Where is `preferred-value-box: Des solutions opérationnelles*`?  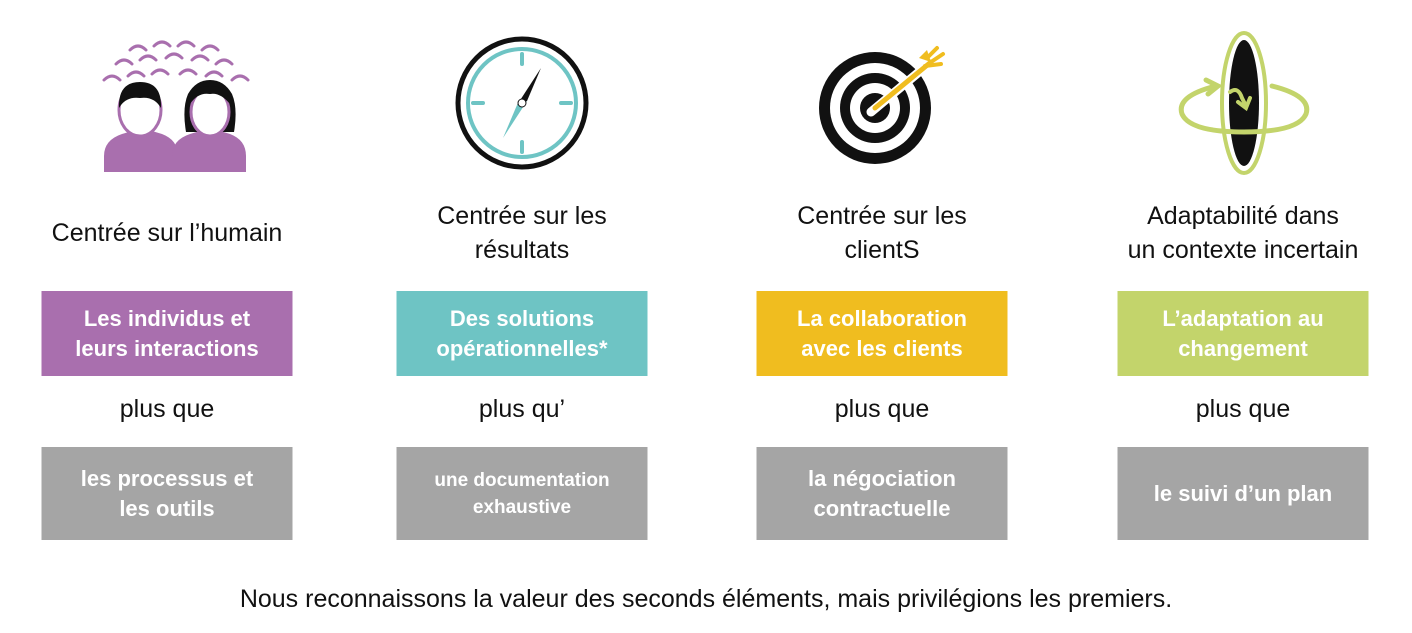 preferred-value-box: Des solutions opérationnelles* is located at coordinates (522, 333).